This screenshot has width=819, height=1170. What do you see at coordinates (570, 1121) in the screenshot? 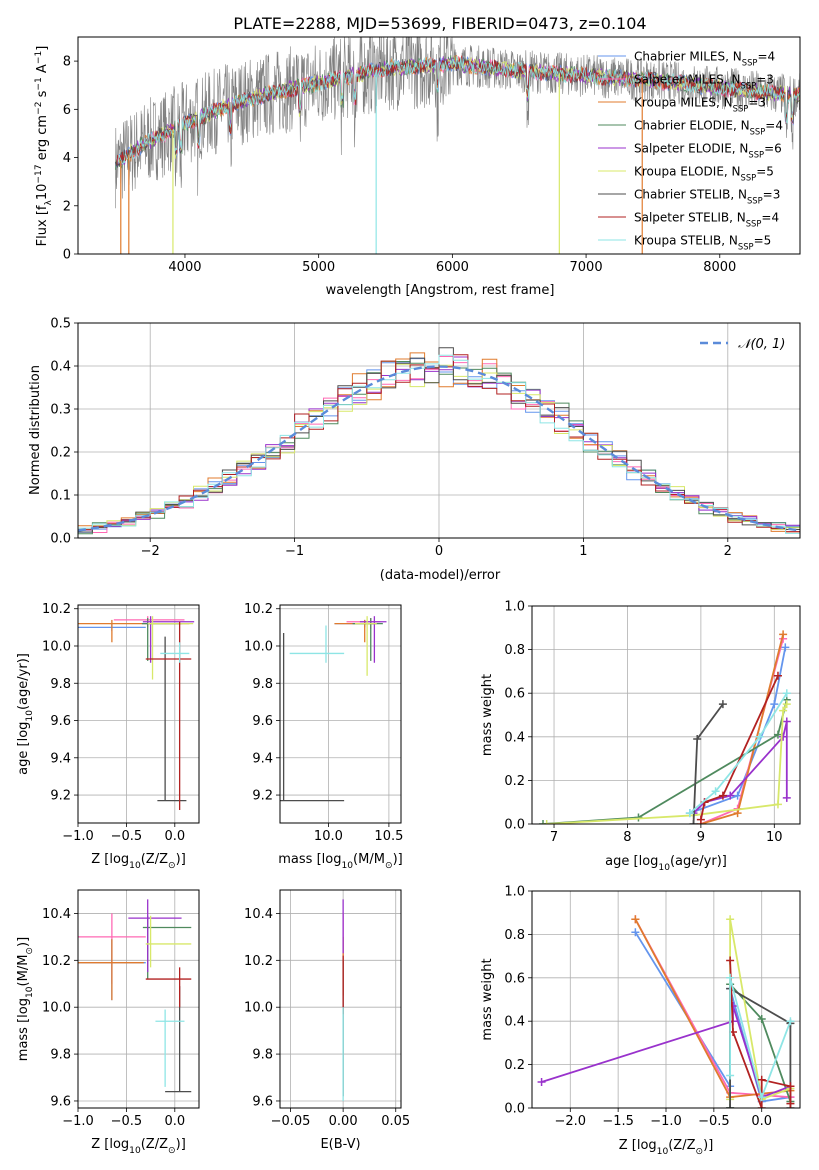
I see `x-tick-label: −2.0` at bounding box center [570, 1121].